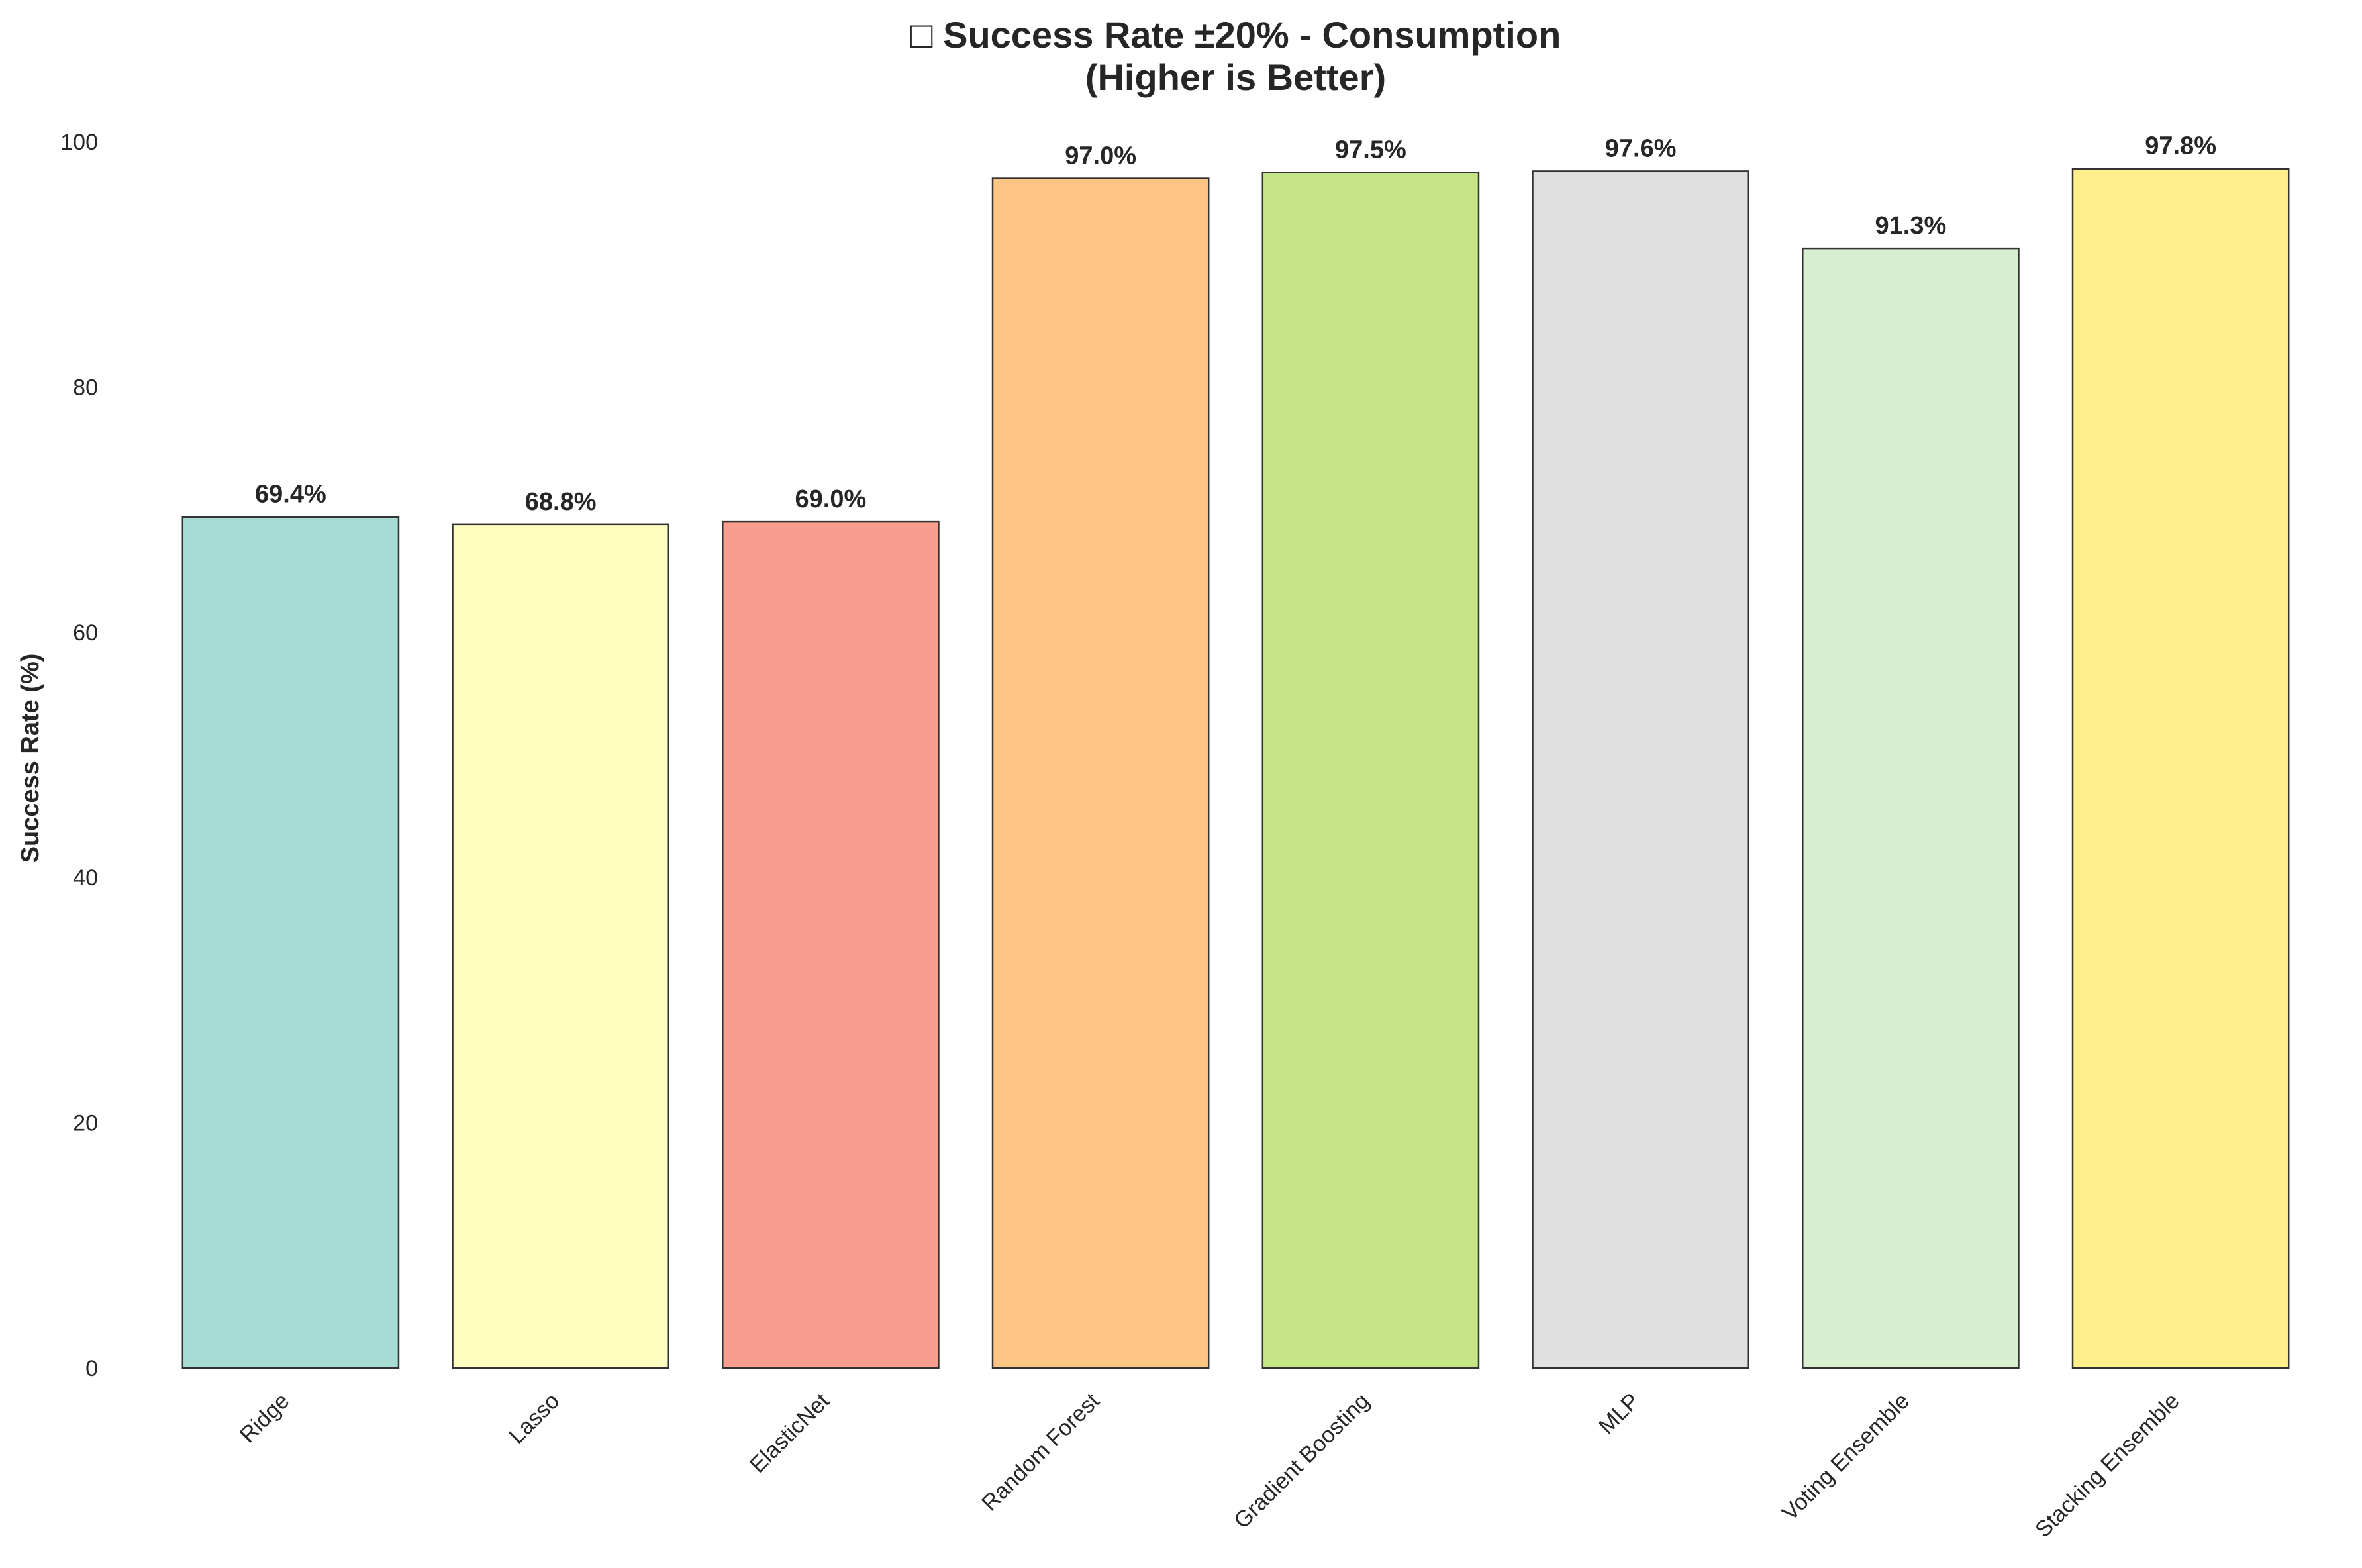 This screenshot has width=2362, height=1568. I want to click on x-tick-label: Stacking Ensemble, so click(2107, 1466).